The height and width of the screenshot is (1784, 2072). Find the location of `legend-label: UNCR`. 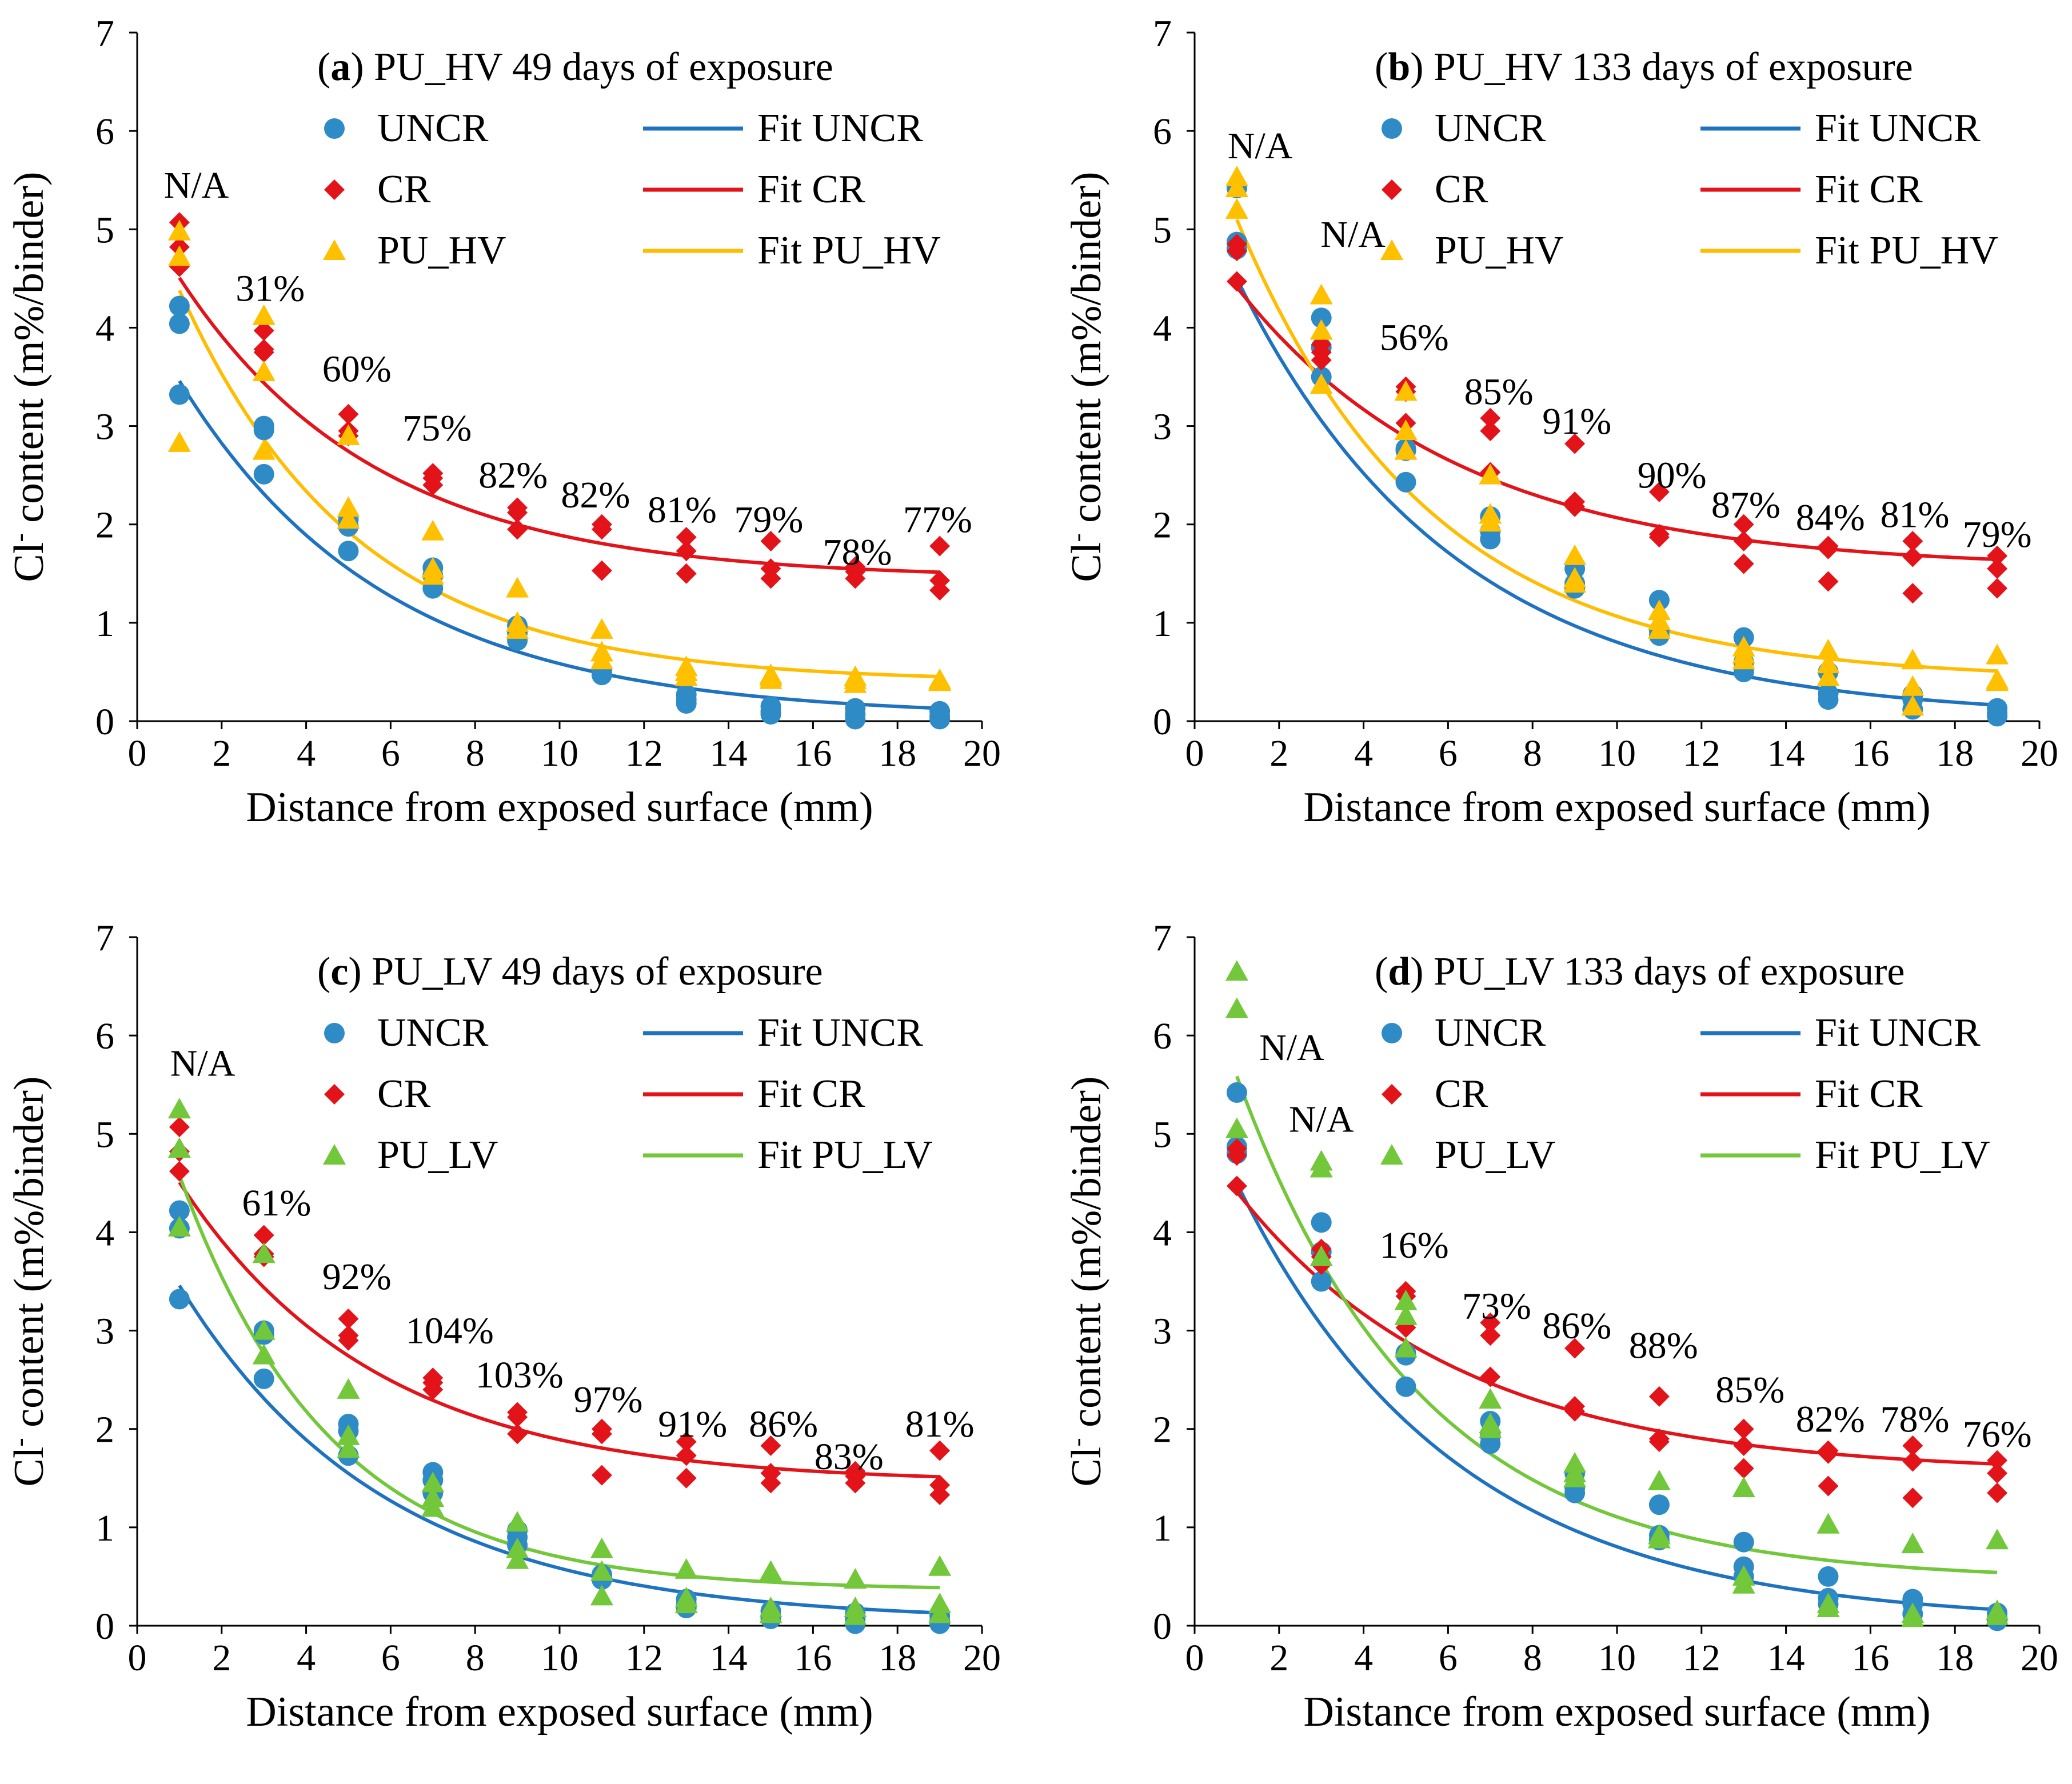

legend-label: UNCR is located at coordinates (1490, 128).